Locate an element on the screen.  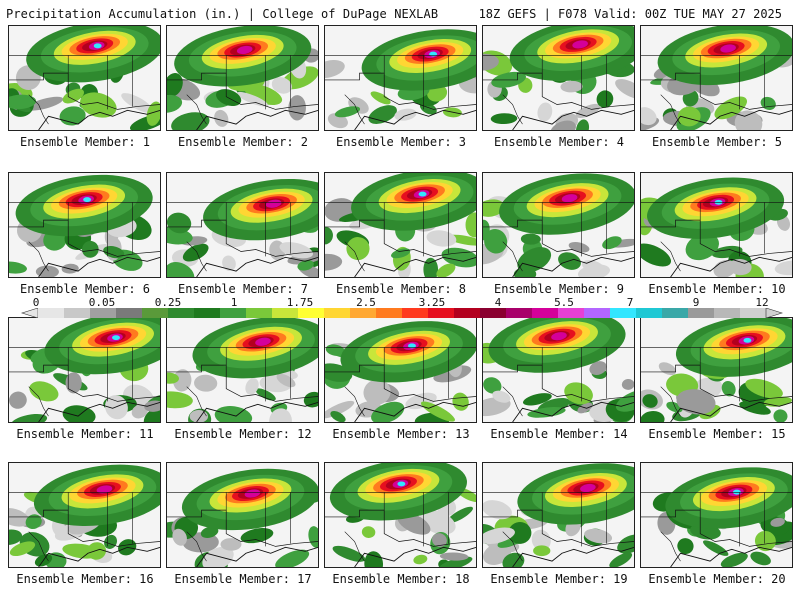
colorbar-tick-label: 0.05 is located at coordinates (102, 302).